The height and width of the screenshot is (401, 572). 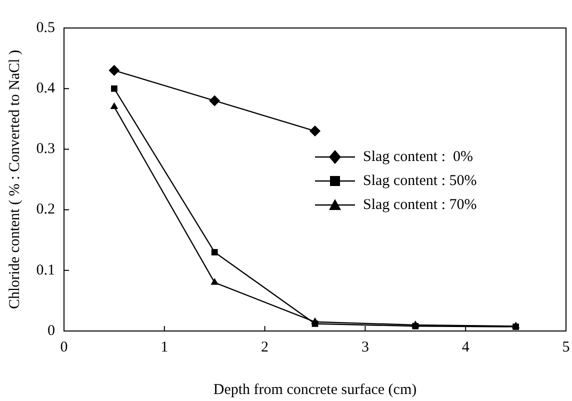 What do you see at coordinates (45, 210) in the screenshot?
I see `y-tick-label: 0.2` at bounding box center [45, 210].